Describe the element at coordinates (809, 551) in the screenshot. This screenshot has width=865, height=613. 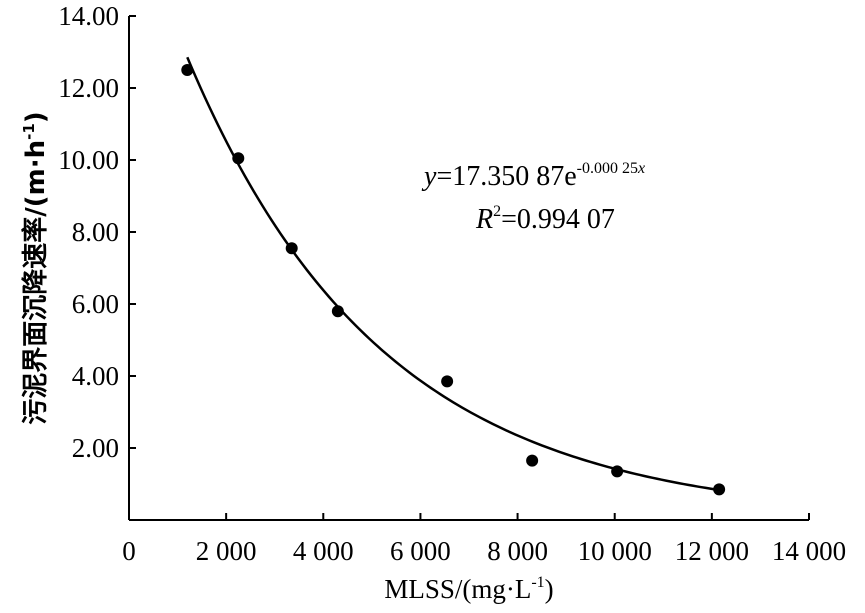
I see `x-tick-label: 14 000` at that location.